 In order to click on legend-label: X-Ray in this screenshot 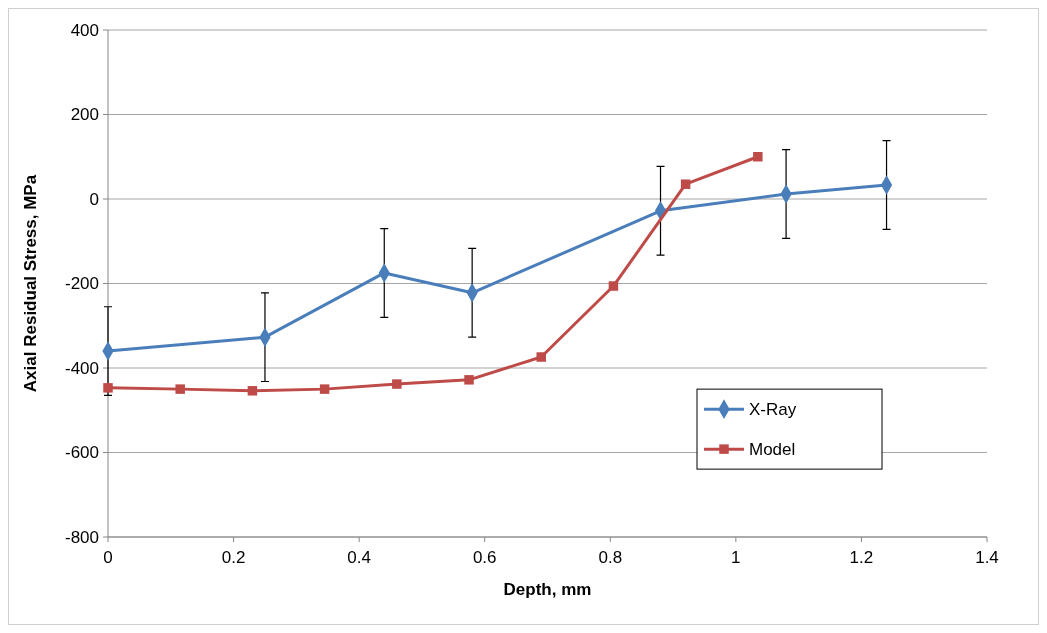, I will do `click(773, 410)`.